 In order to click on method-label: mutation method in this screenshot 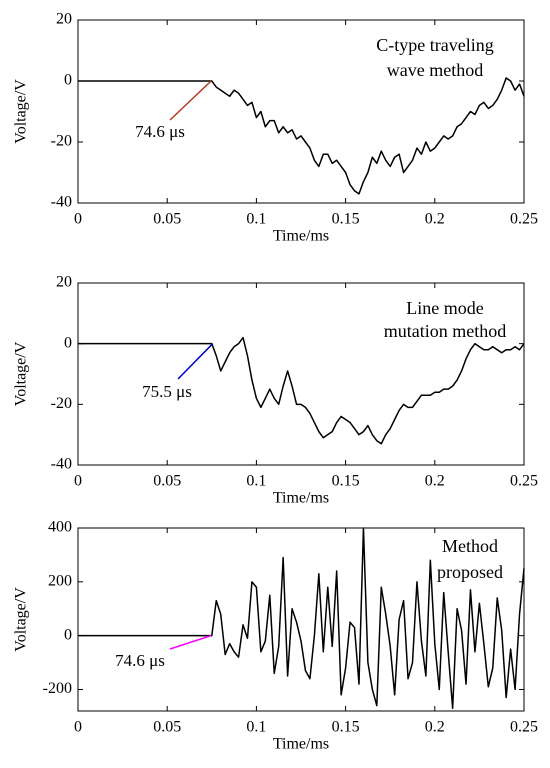, I will do `click(445, 331)`.